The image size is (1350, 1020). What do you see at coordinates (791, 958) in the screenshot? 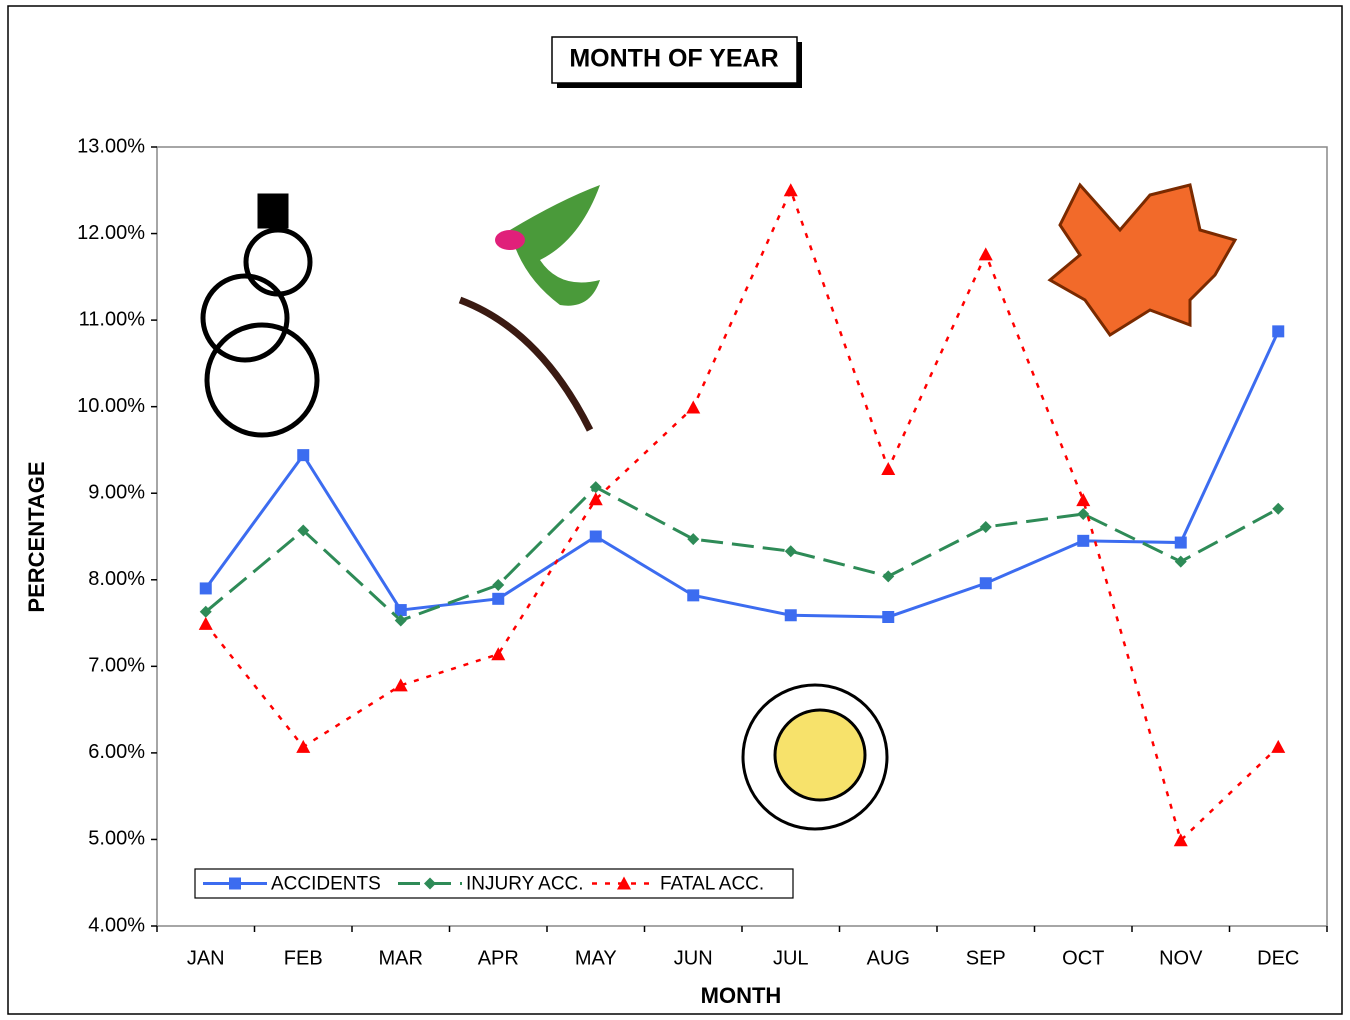
I see `x-tick-label: JUL` at bounding box center [791, 958].